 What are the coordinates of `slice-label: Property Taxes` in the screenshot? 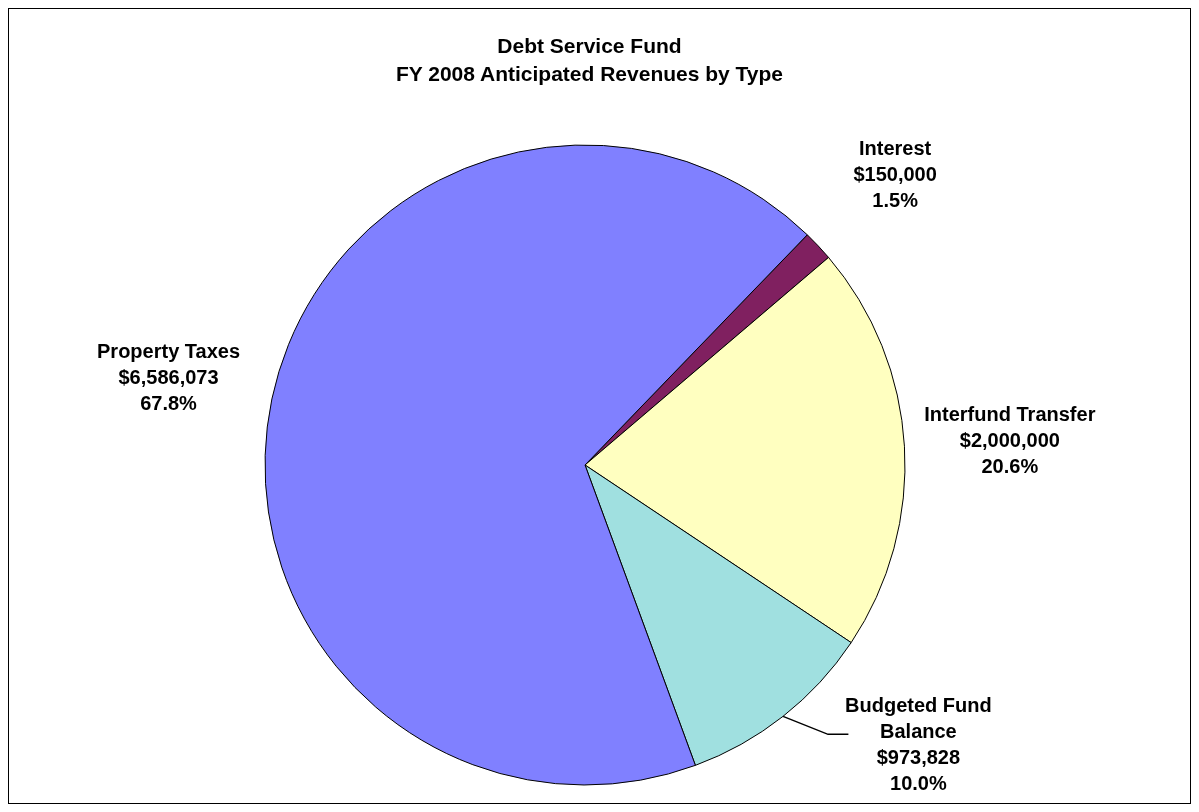 It's located at (169, 351).